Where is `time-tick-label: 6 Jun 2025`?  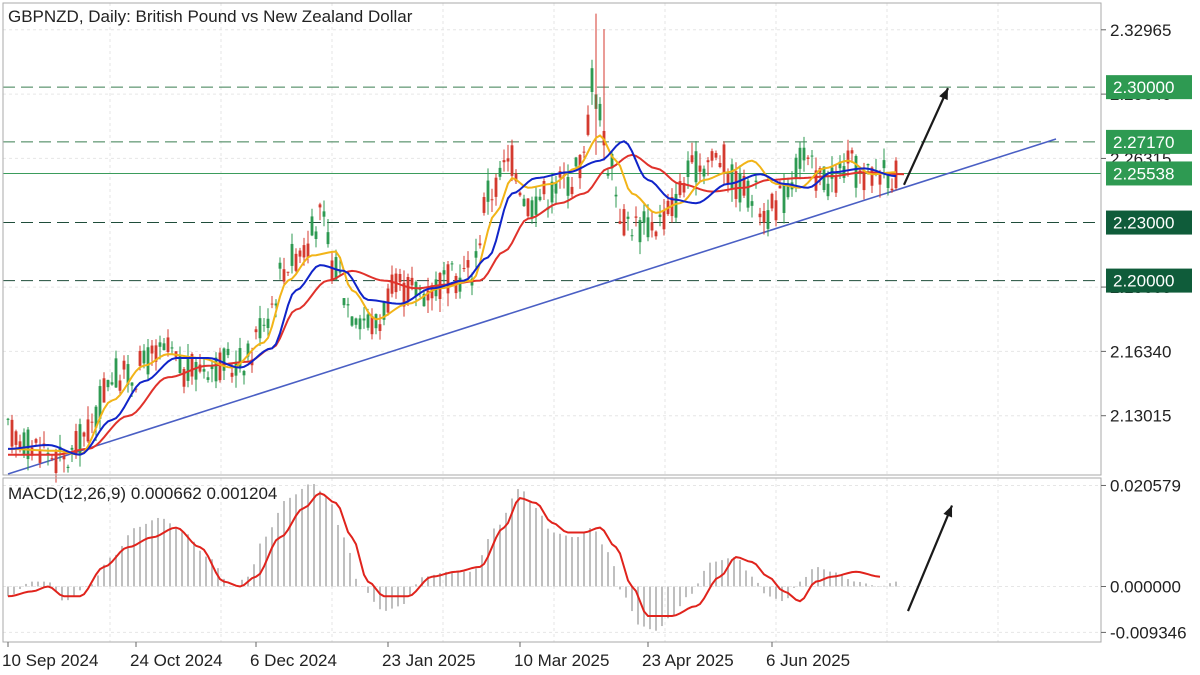 time-tick-label: 6 Jun 2025 is located at coordinates (808, 660).